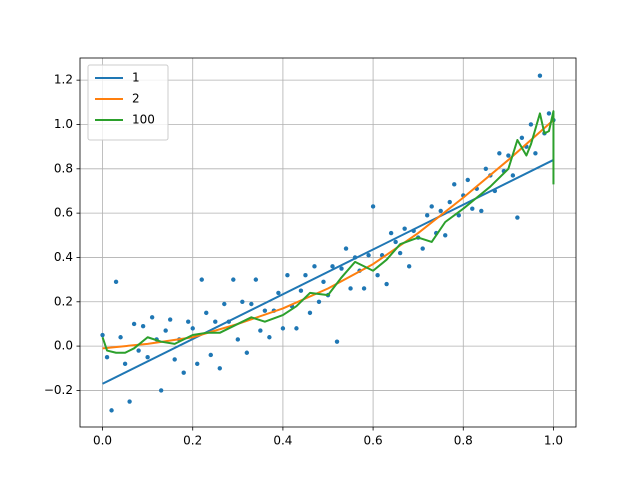 The width and height of the screenshot is (640, 480). Describe the element at coordinates (63, 124) in the screenshot. I see `y-tick-label: 1.0` at that location.